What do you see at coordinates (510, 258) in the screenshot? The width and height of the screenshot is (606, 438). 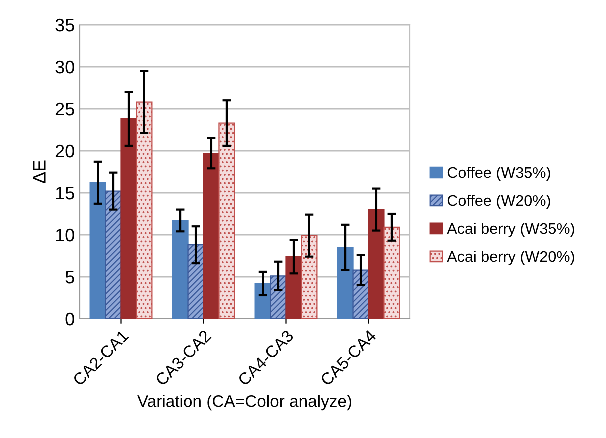 I see `legend-label: Acai berry (W20%)` at bounding box center [510, 258].